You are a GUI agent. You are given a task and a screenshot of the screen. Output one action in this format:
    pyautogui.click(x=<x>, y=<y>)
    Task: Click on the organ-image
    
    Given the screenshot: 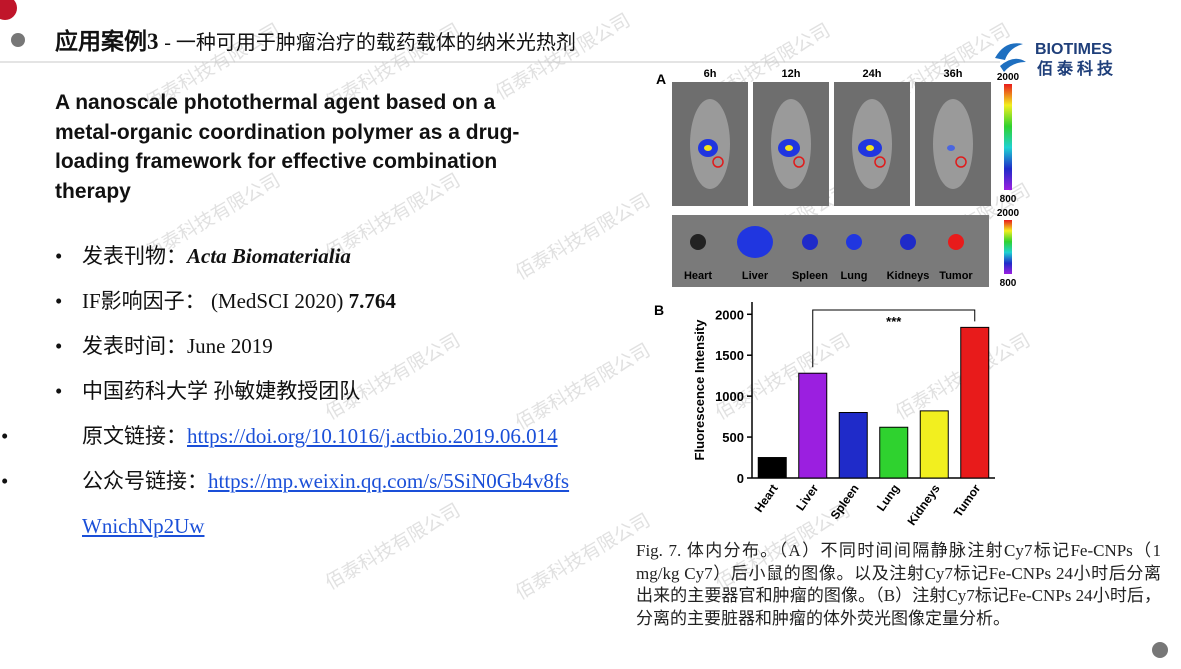 What is the action you would take?
    pyautogui.click(x=830, y=251)
    